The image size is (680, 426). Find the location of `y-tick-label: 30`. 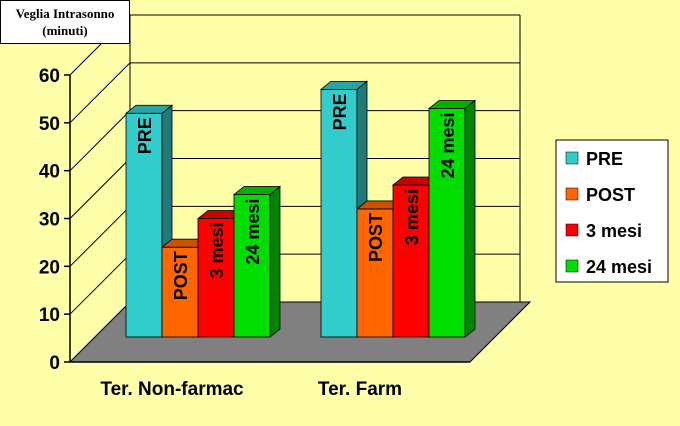

y-tick-label: 30 is located at coordinates (49, 220).